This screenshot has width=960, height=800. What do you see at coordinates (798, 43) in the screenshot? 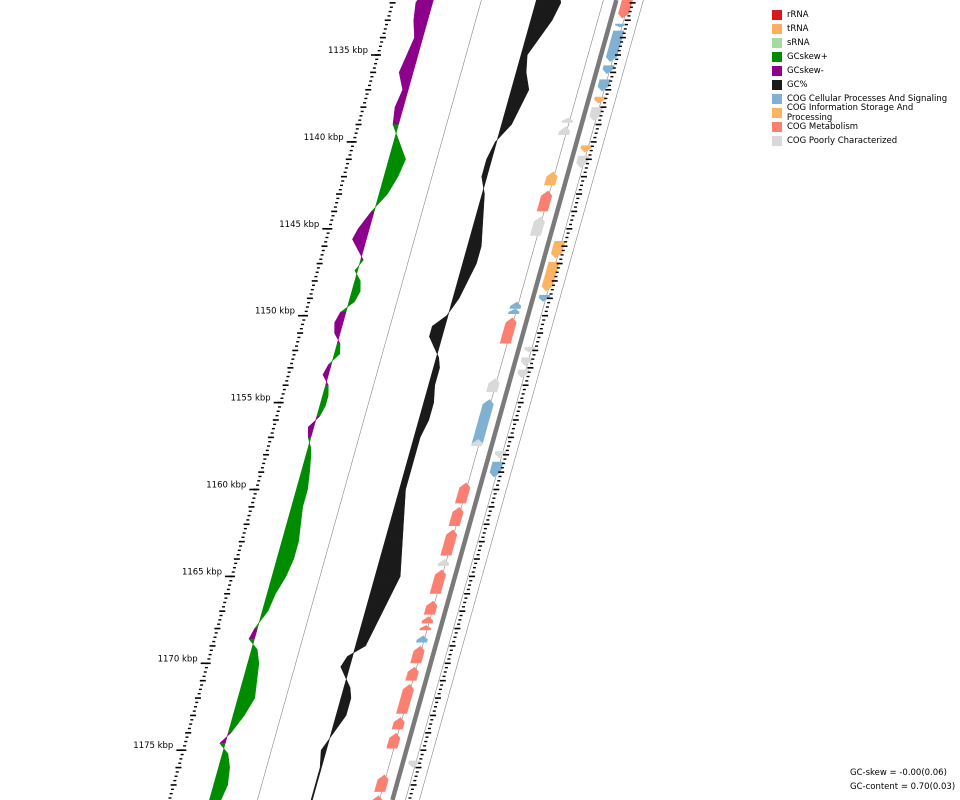
I see `legend-label: sRNA` at bounding box center [798, 43].